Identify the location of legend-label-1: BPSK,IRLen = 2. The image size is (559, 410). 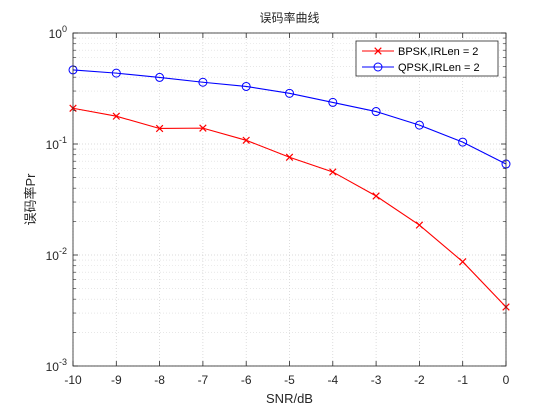
(438, 52).